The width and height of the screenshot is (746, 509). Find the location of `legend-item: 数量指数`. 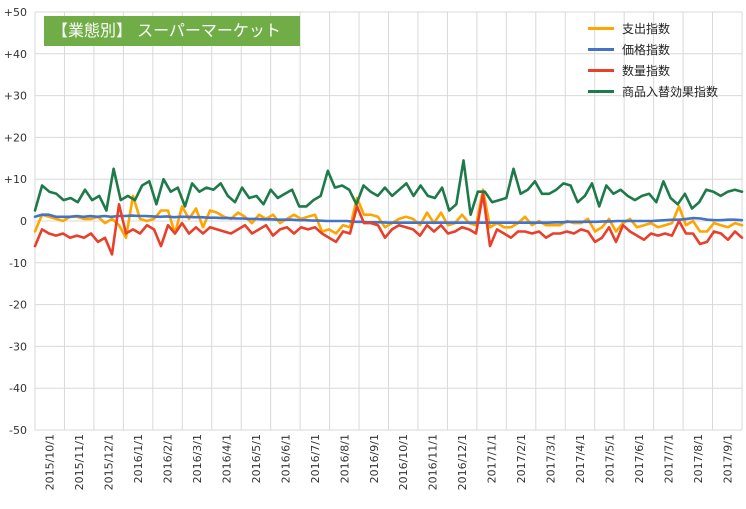

legend-item: 数量指数 is located at coordinates (663, 70).